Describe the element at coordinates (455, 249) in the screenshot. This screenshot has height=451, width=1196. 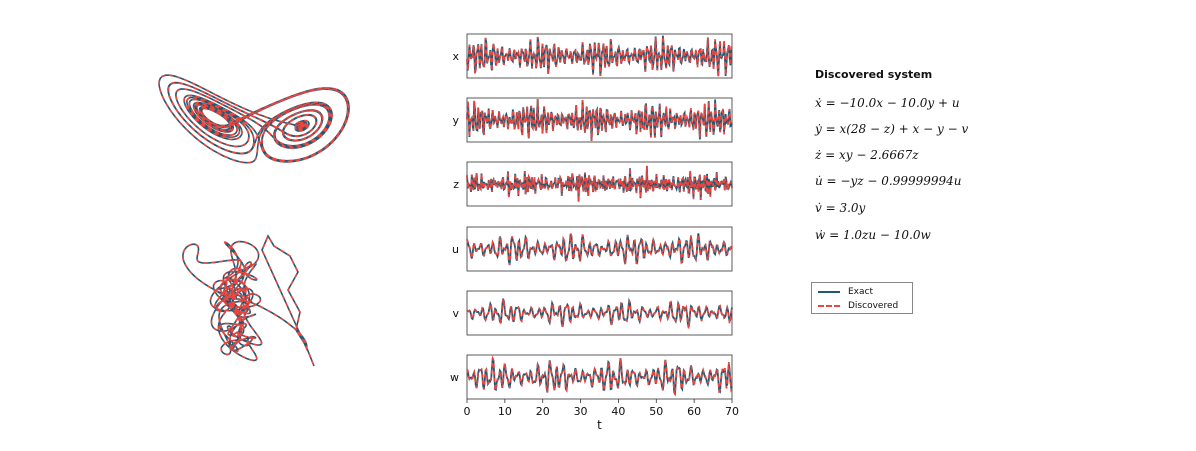
I see `panel-u-label: u` at that location.